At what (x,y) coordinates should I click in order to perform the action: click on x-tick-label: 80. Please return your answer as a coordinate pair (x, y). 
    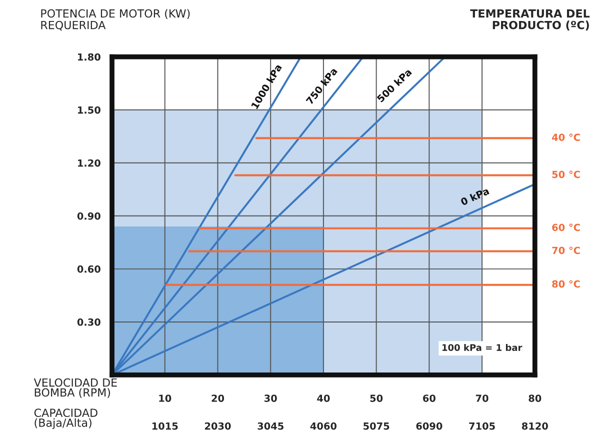
    Looking at the image, I should click on (535, 398).